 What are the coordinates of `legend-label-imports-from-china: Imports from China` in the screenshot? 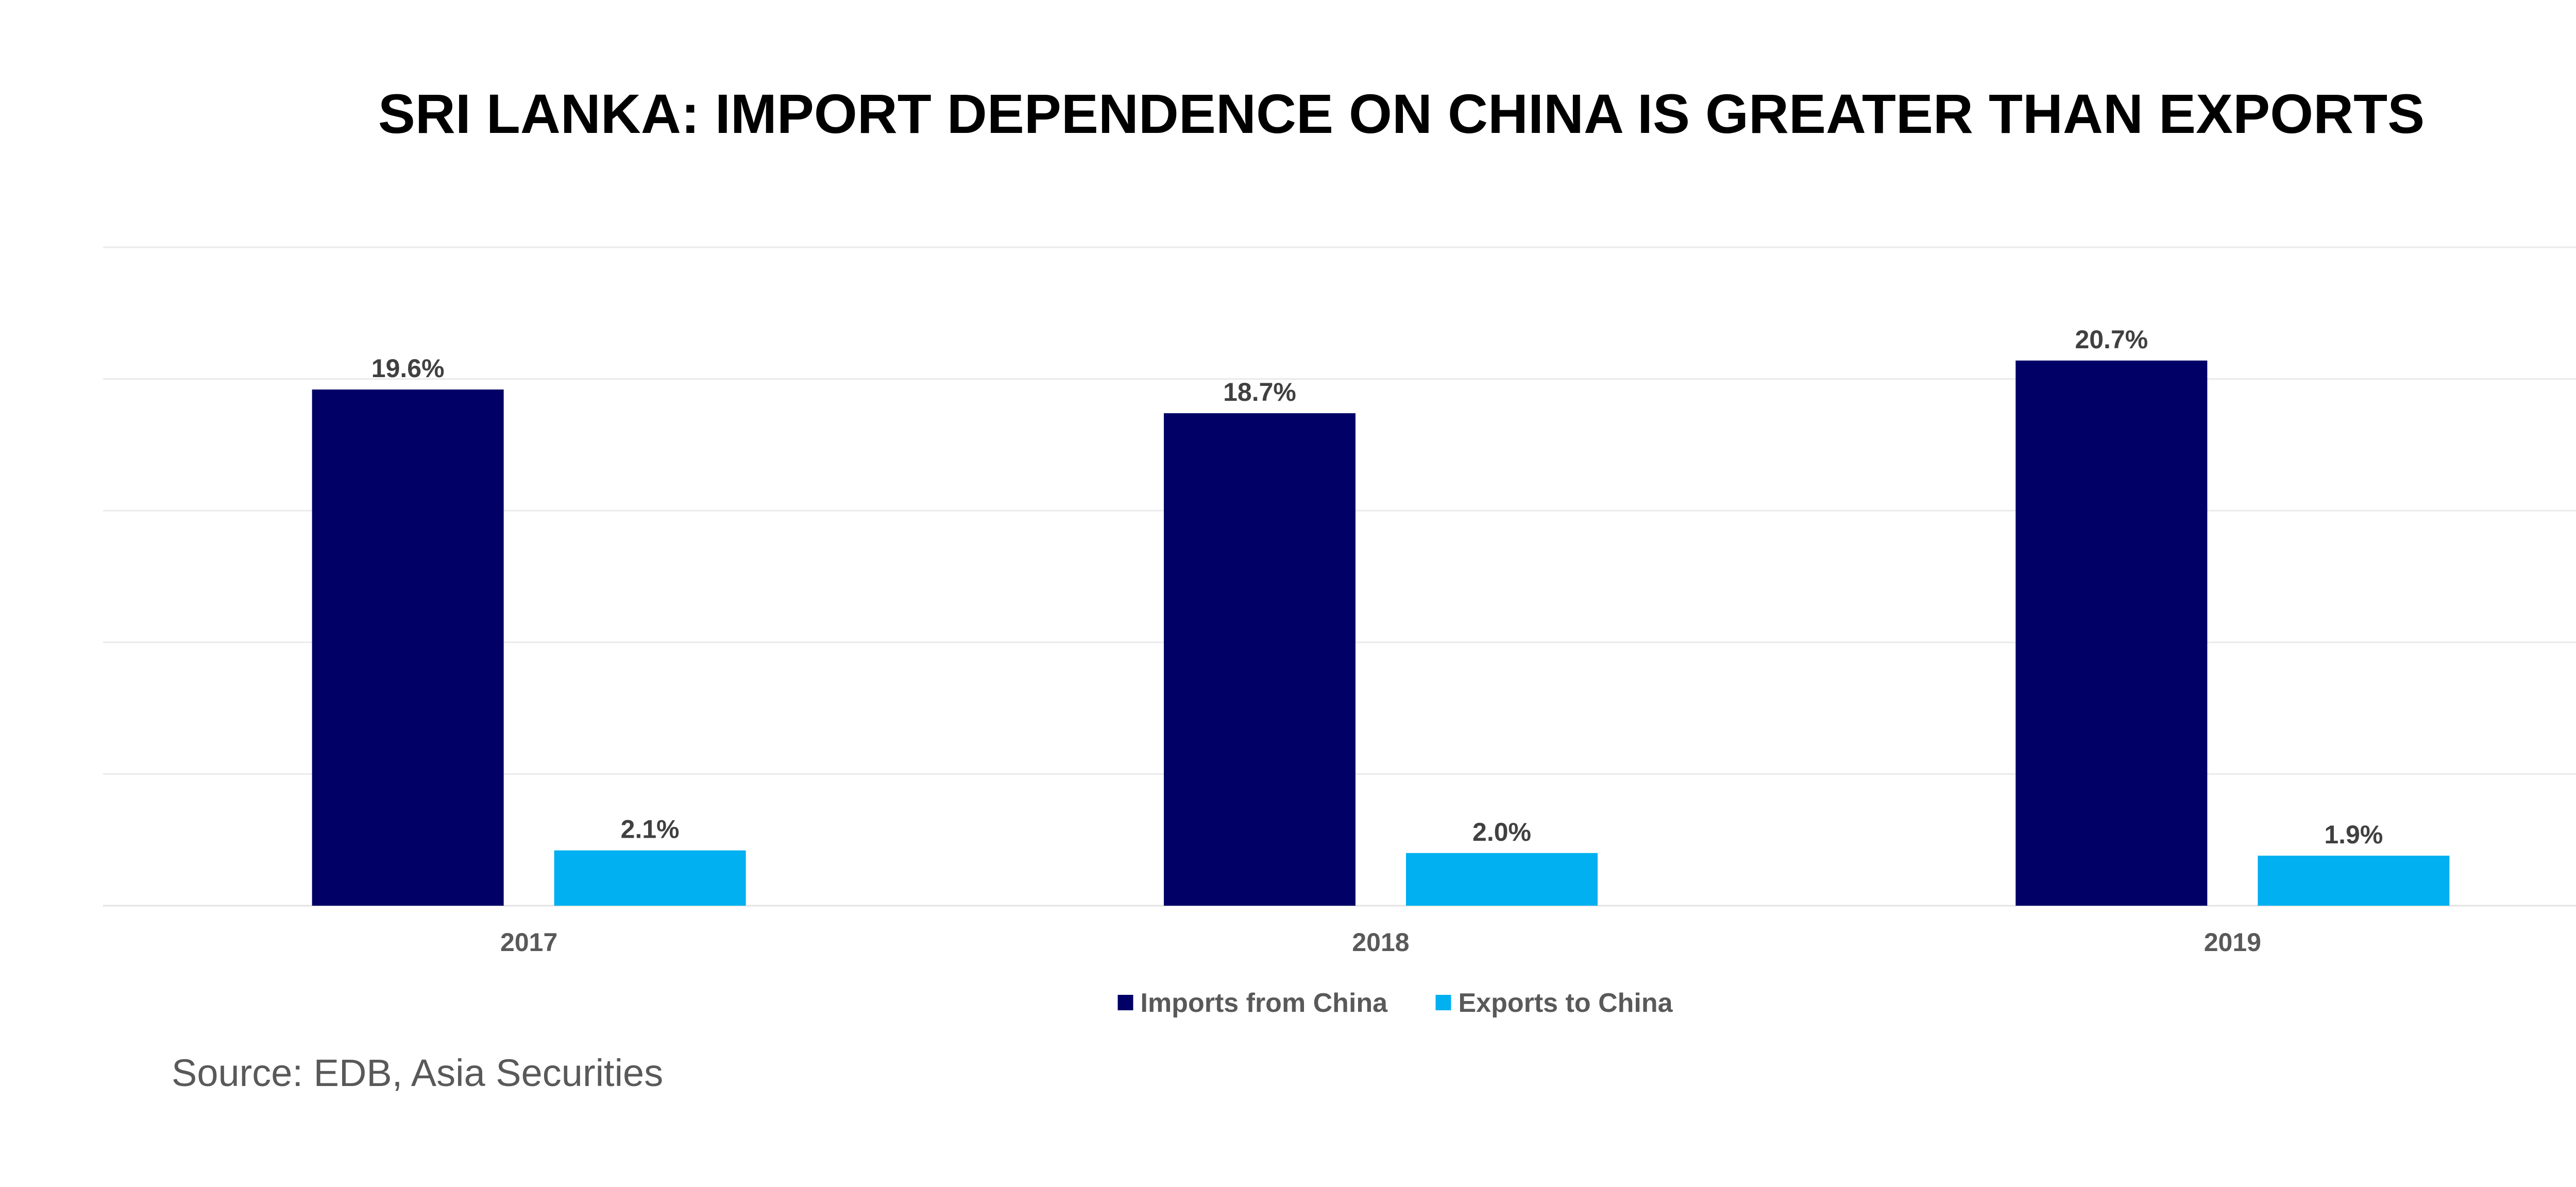 It's located at (1264, 1003).